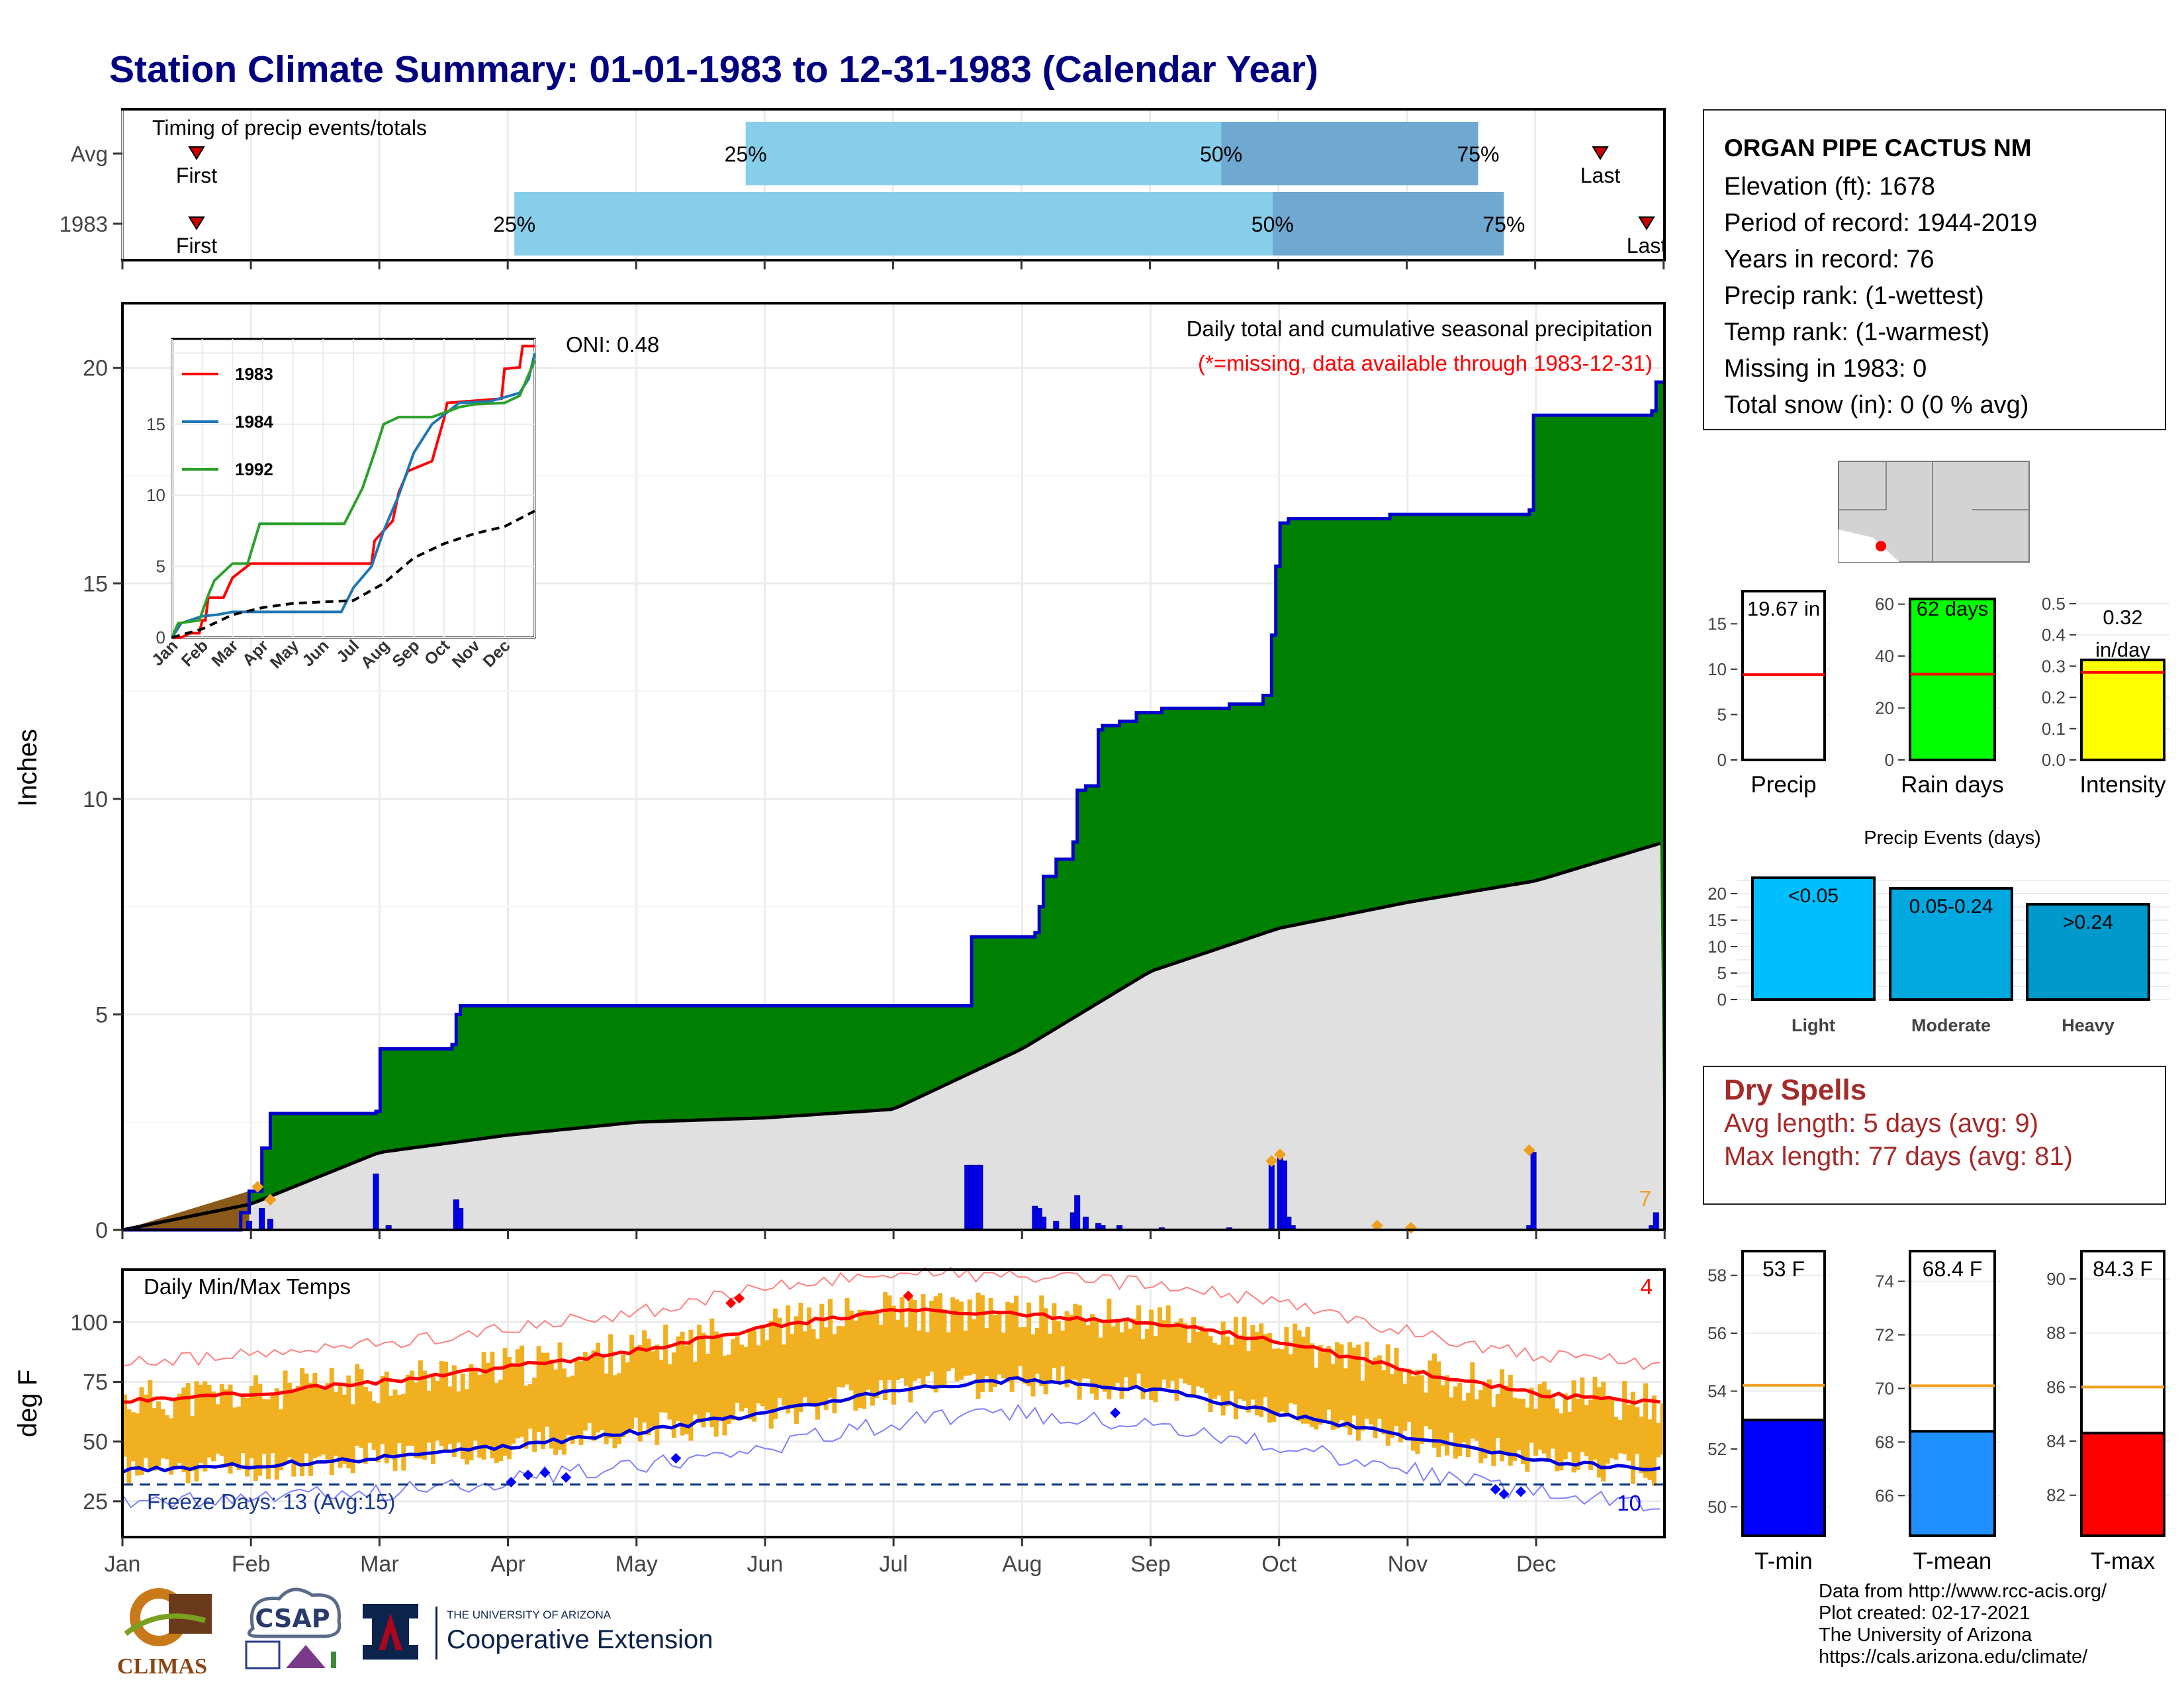  What do you see at coordinates (1717, 1333) in the screenshot?
I see `temp-bar-y-tick: 56` at bounding box center [1717, 1333].